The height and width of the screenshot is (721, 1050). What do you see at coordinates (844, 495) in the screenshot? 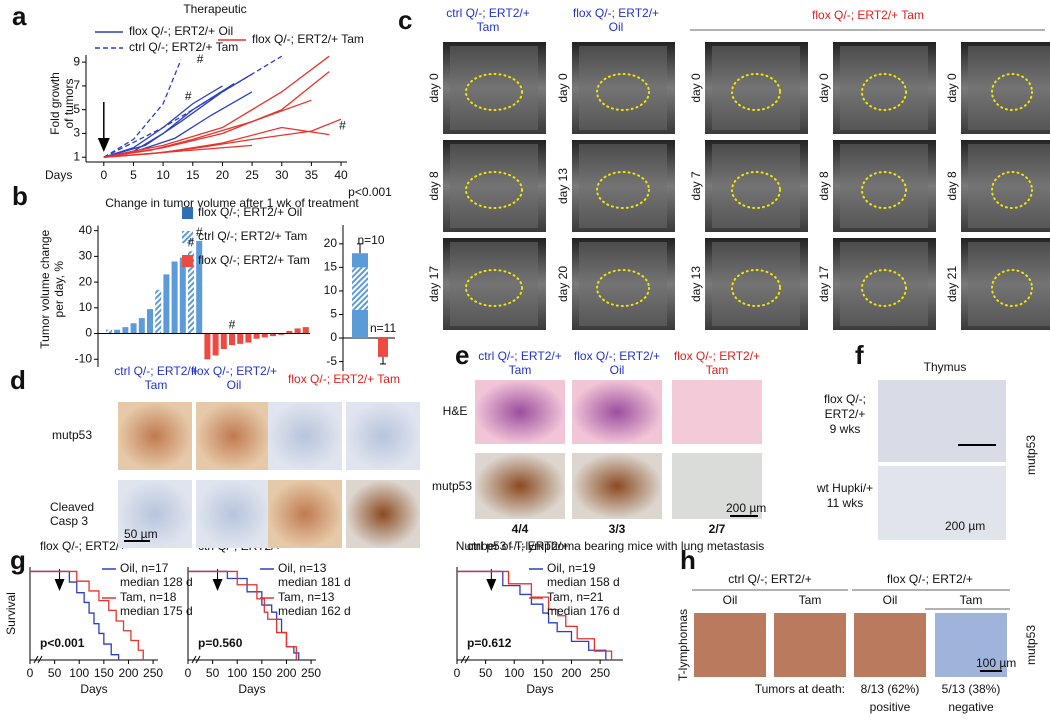
I see `row-label: wt Hupki/+ 11 wks` at bounding box center [844, 495].